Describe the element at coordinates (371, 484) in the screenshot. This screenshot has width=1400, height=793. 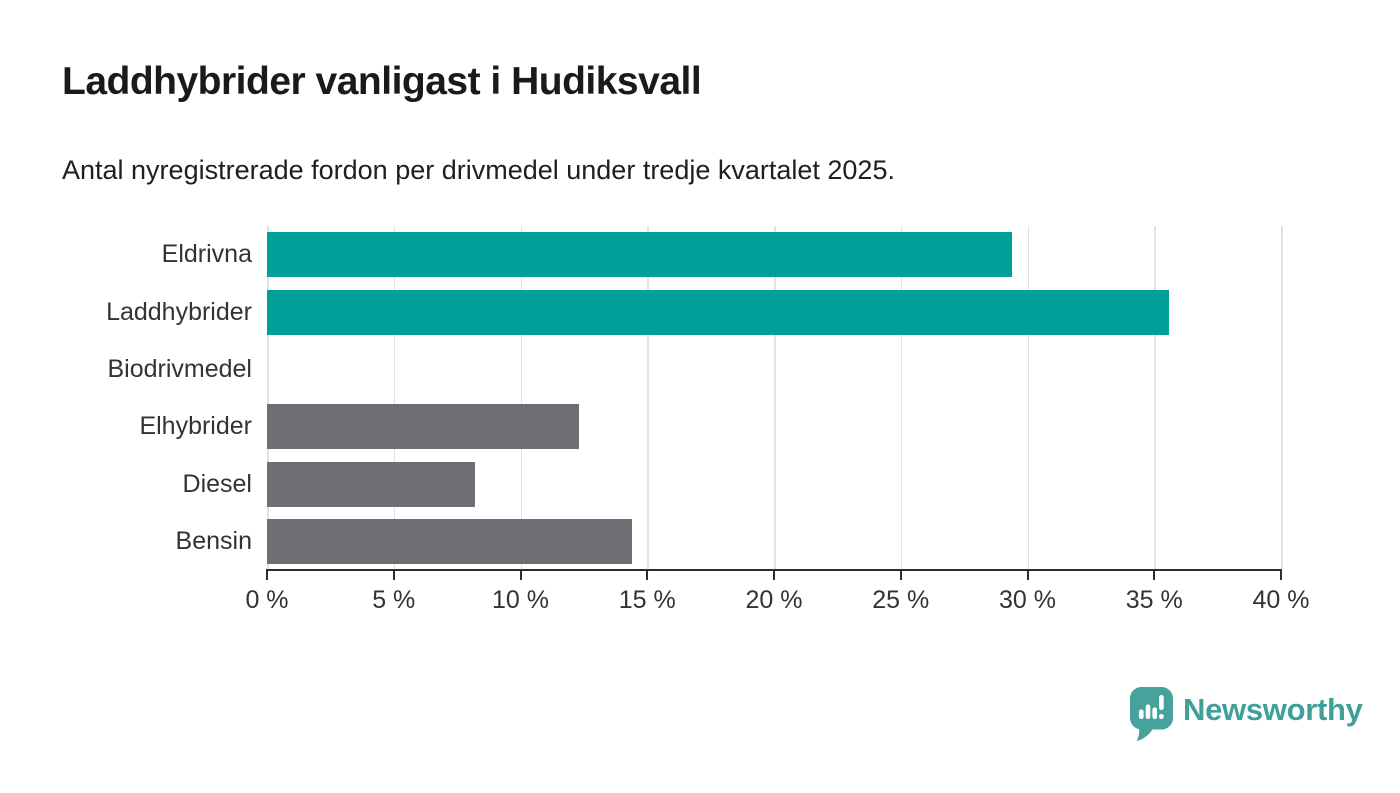
I see `bar-diesel` at that location.